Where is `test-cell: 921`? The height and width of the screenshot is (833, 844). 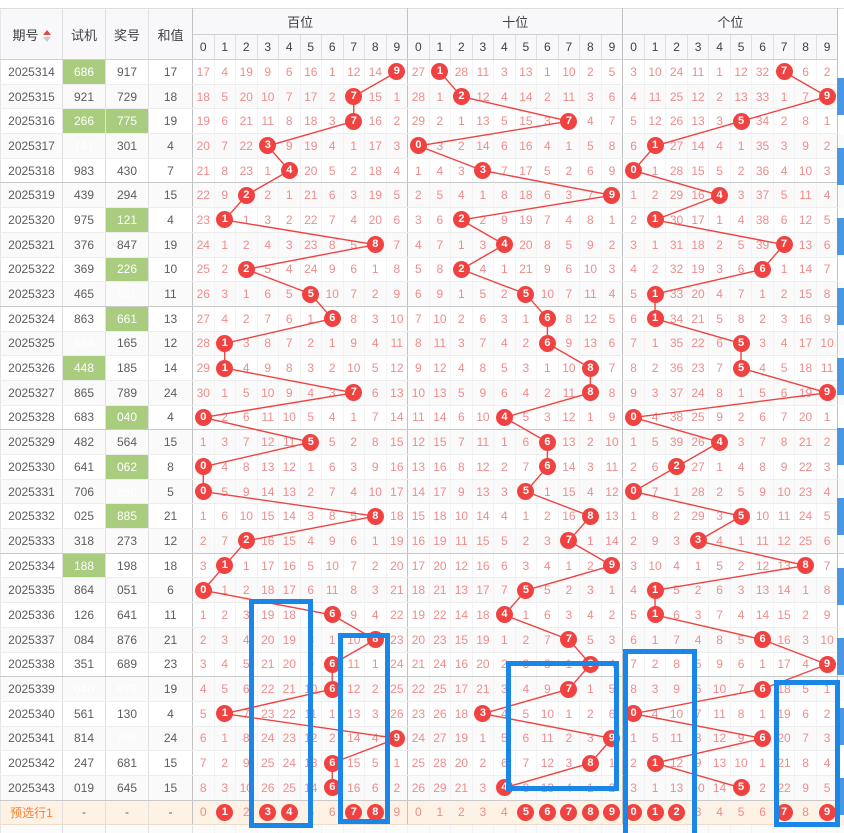 test-cell: 921 is located at coordinates (84, 97).